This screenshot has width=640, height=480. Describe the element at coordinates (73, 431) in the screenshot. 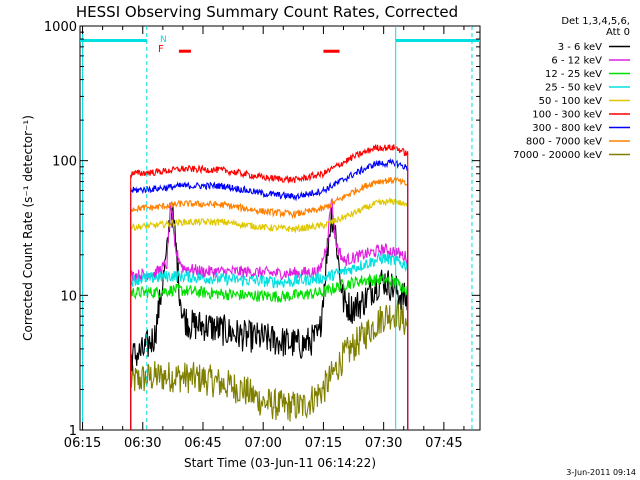

I see `y-tick-label: 1` at that location.